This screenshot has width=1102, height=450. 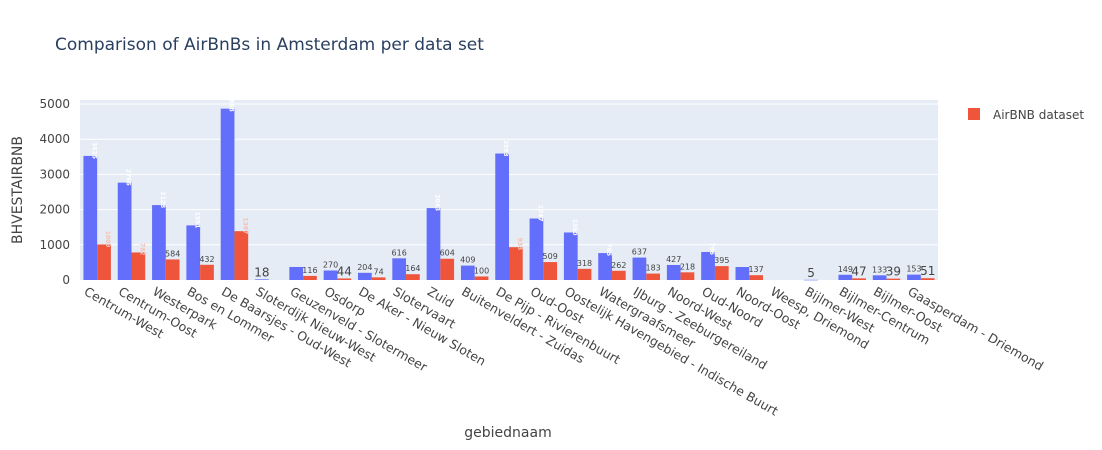 I want to click on bar-value-label: 218, so click(x=687, y=266).